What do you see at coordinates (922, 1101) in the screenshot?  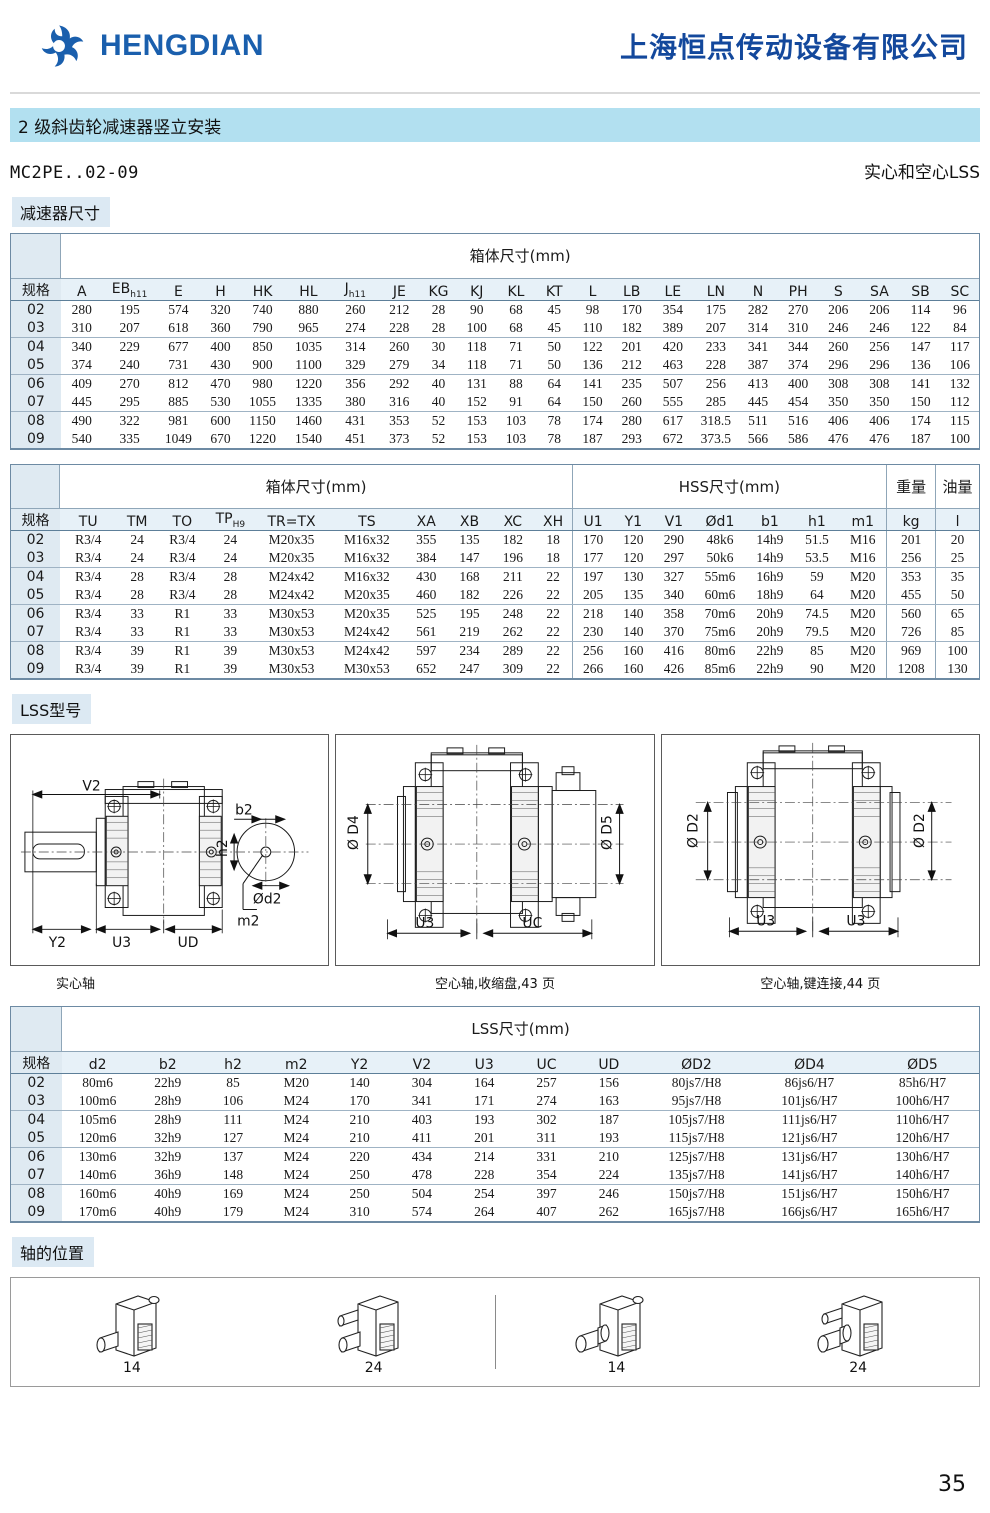 I see `table3-cell: 100h6/H7` at bounding box center [922, 1101].